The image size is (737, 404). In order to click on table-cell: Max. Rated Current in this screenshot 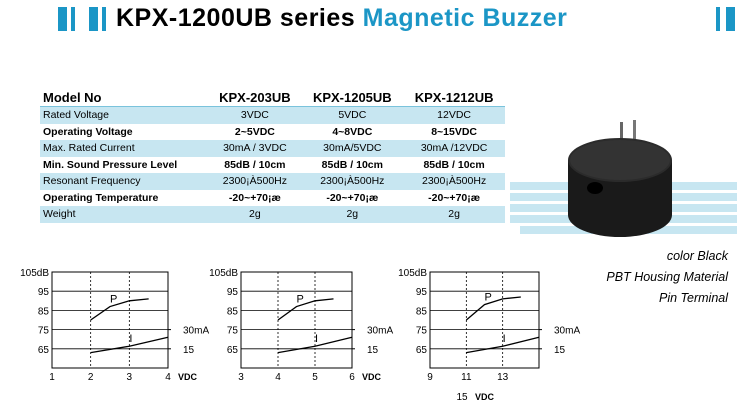, I will do `click(124, 148)`.